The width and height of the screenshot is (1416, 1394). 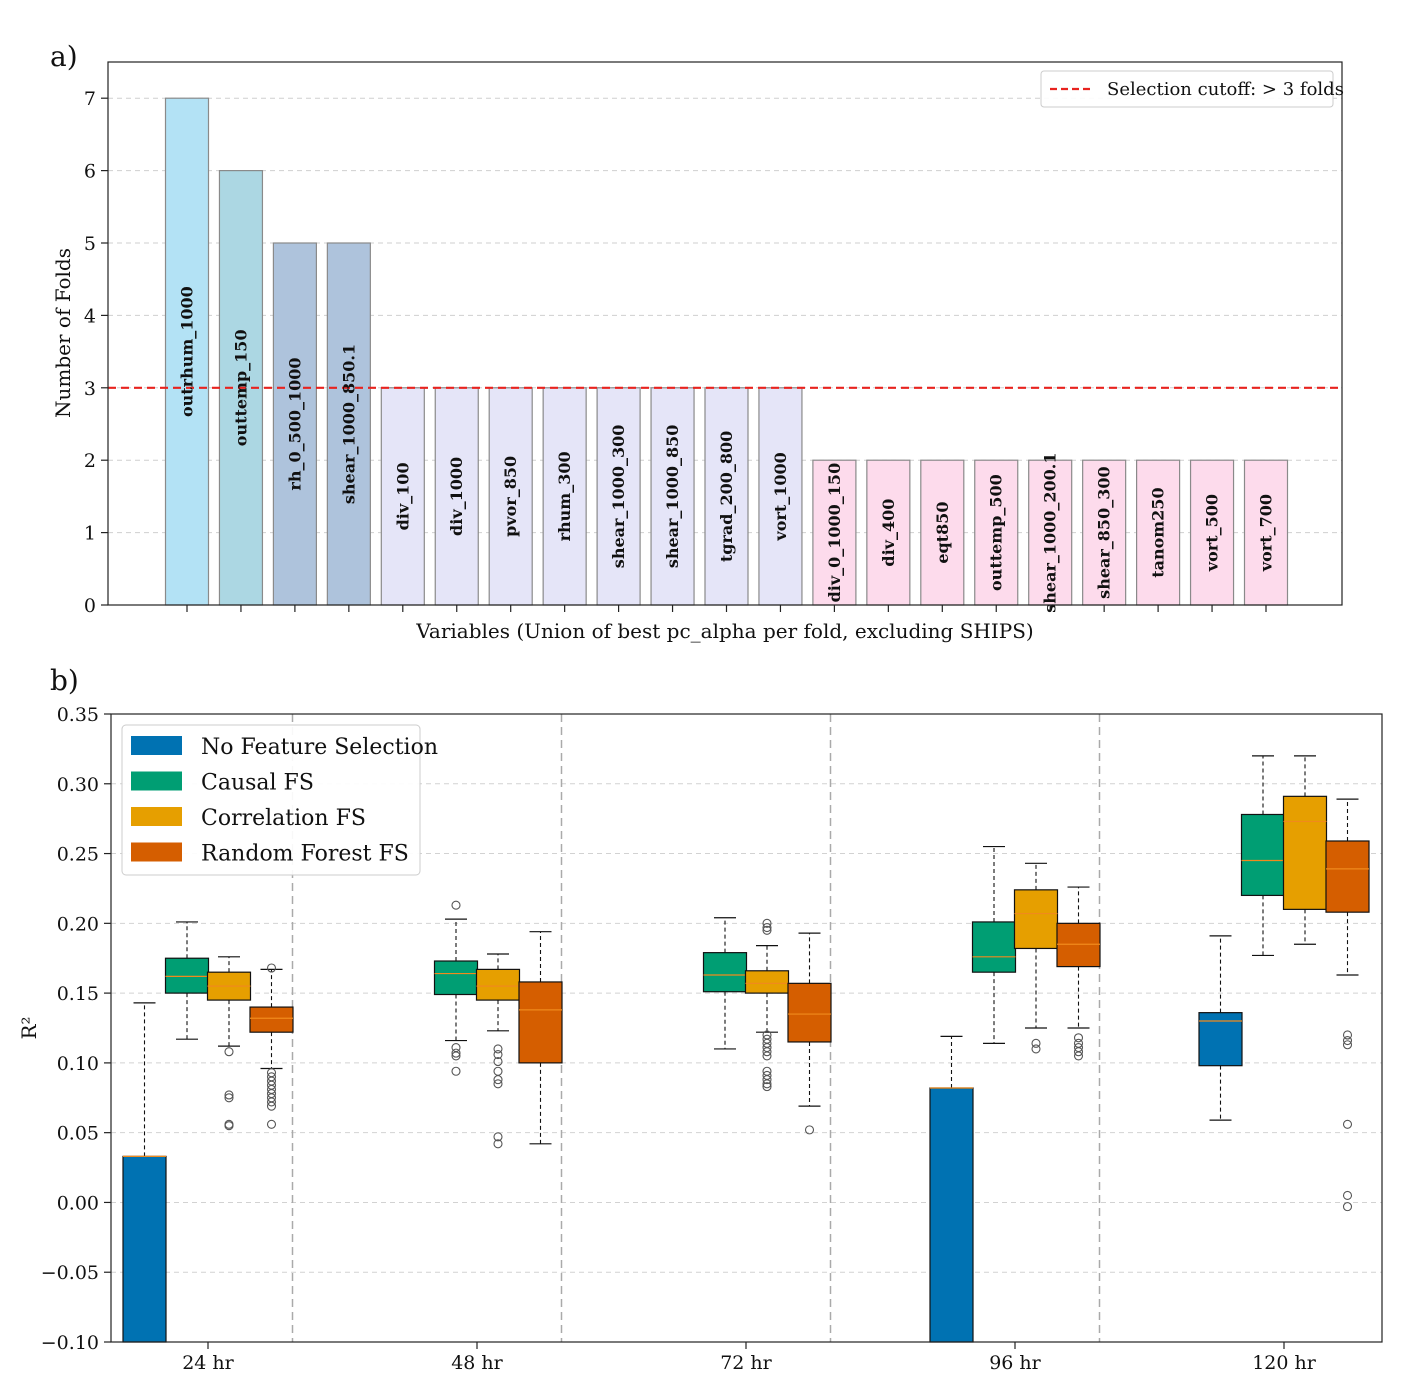 I want to click on panel-a-ytick-label: 5, so click(x=90, y=244).